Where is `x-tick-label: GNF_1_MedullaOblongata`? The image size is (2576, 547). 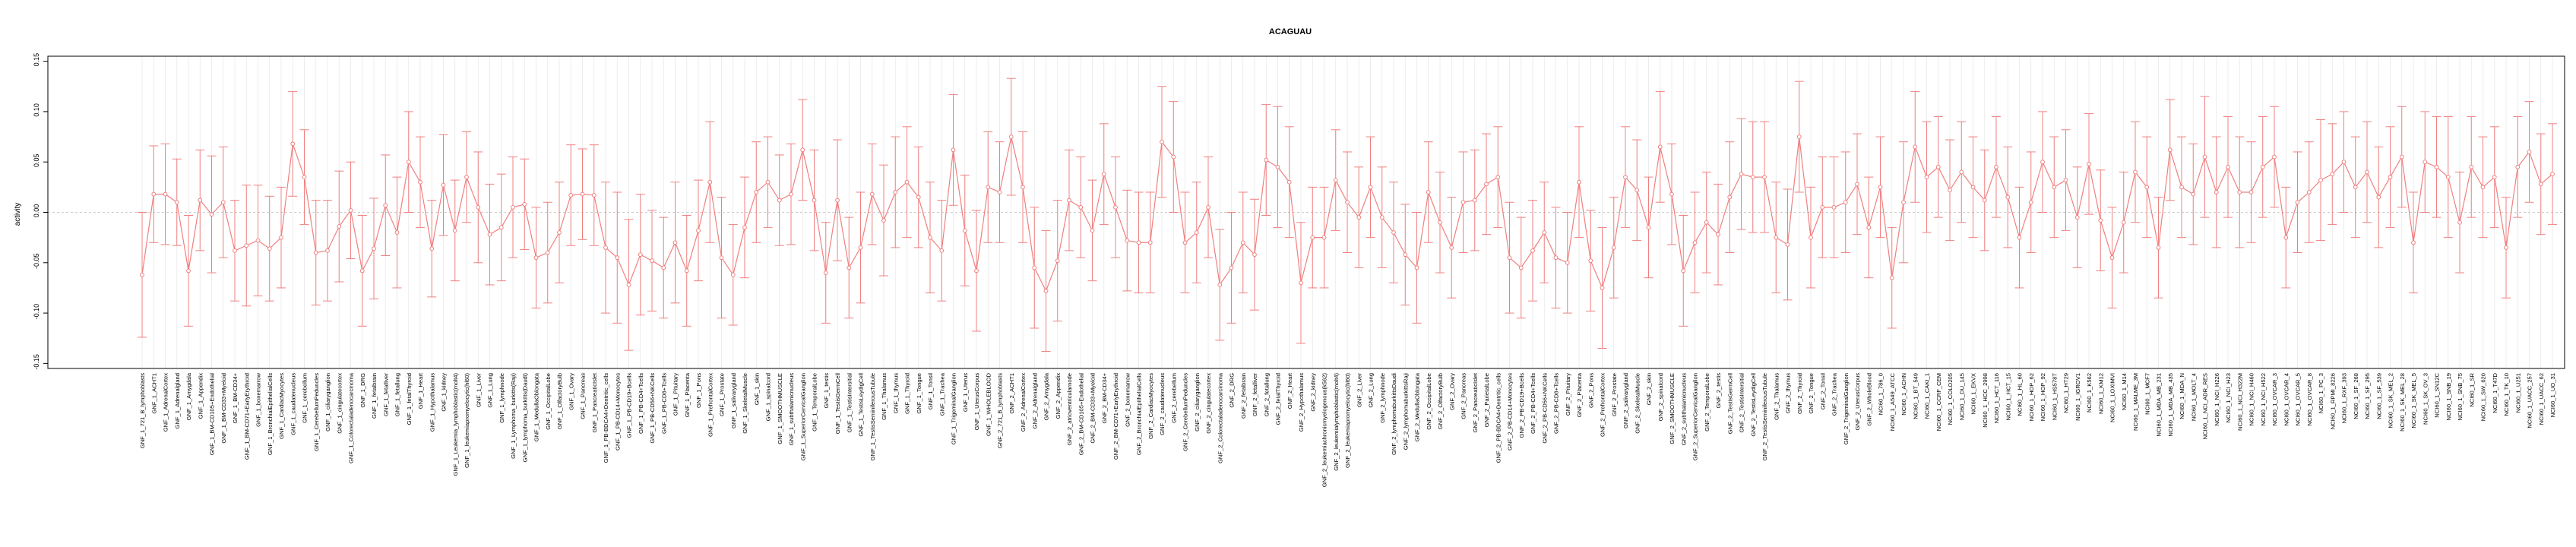 x-tick-label: GNF_1_MedullaOblongata is located at coordinates (536, 406).